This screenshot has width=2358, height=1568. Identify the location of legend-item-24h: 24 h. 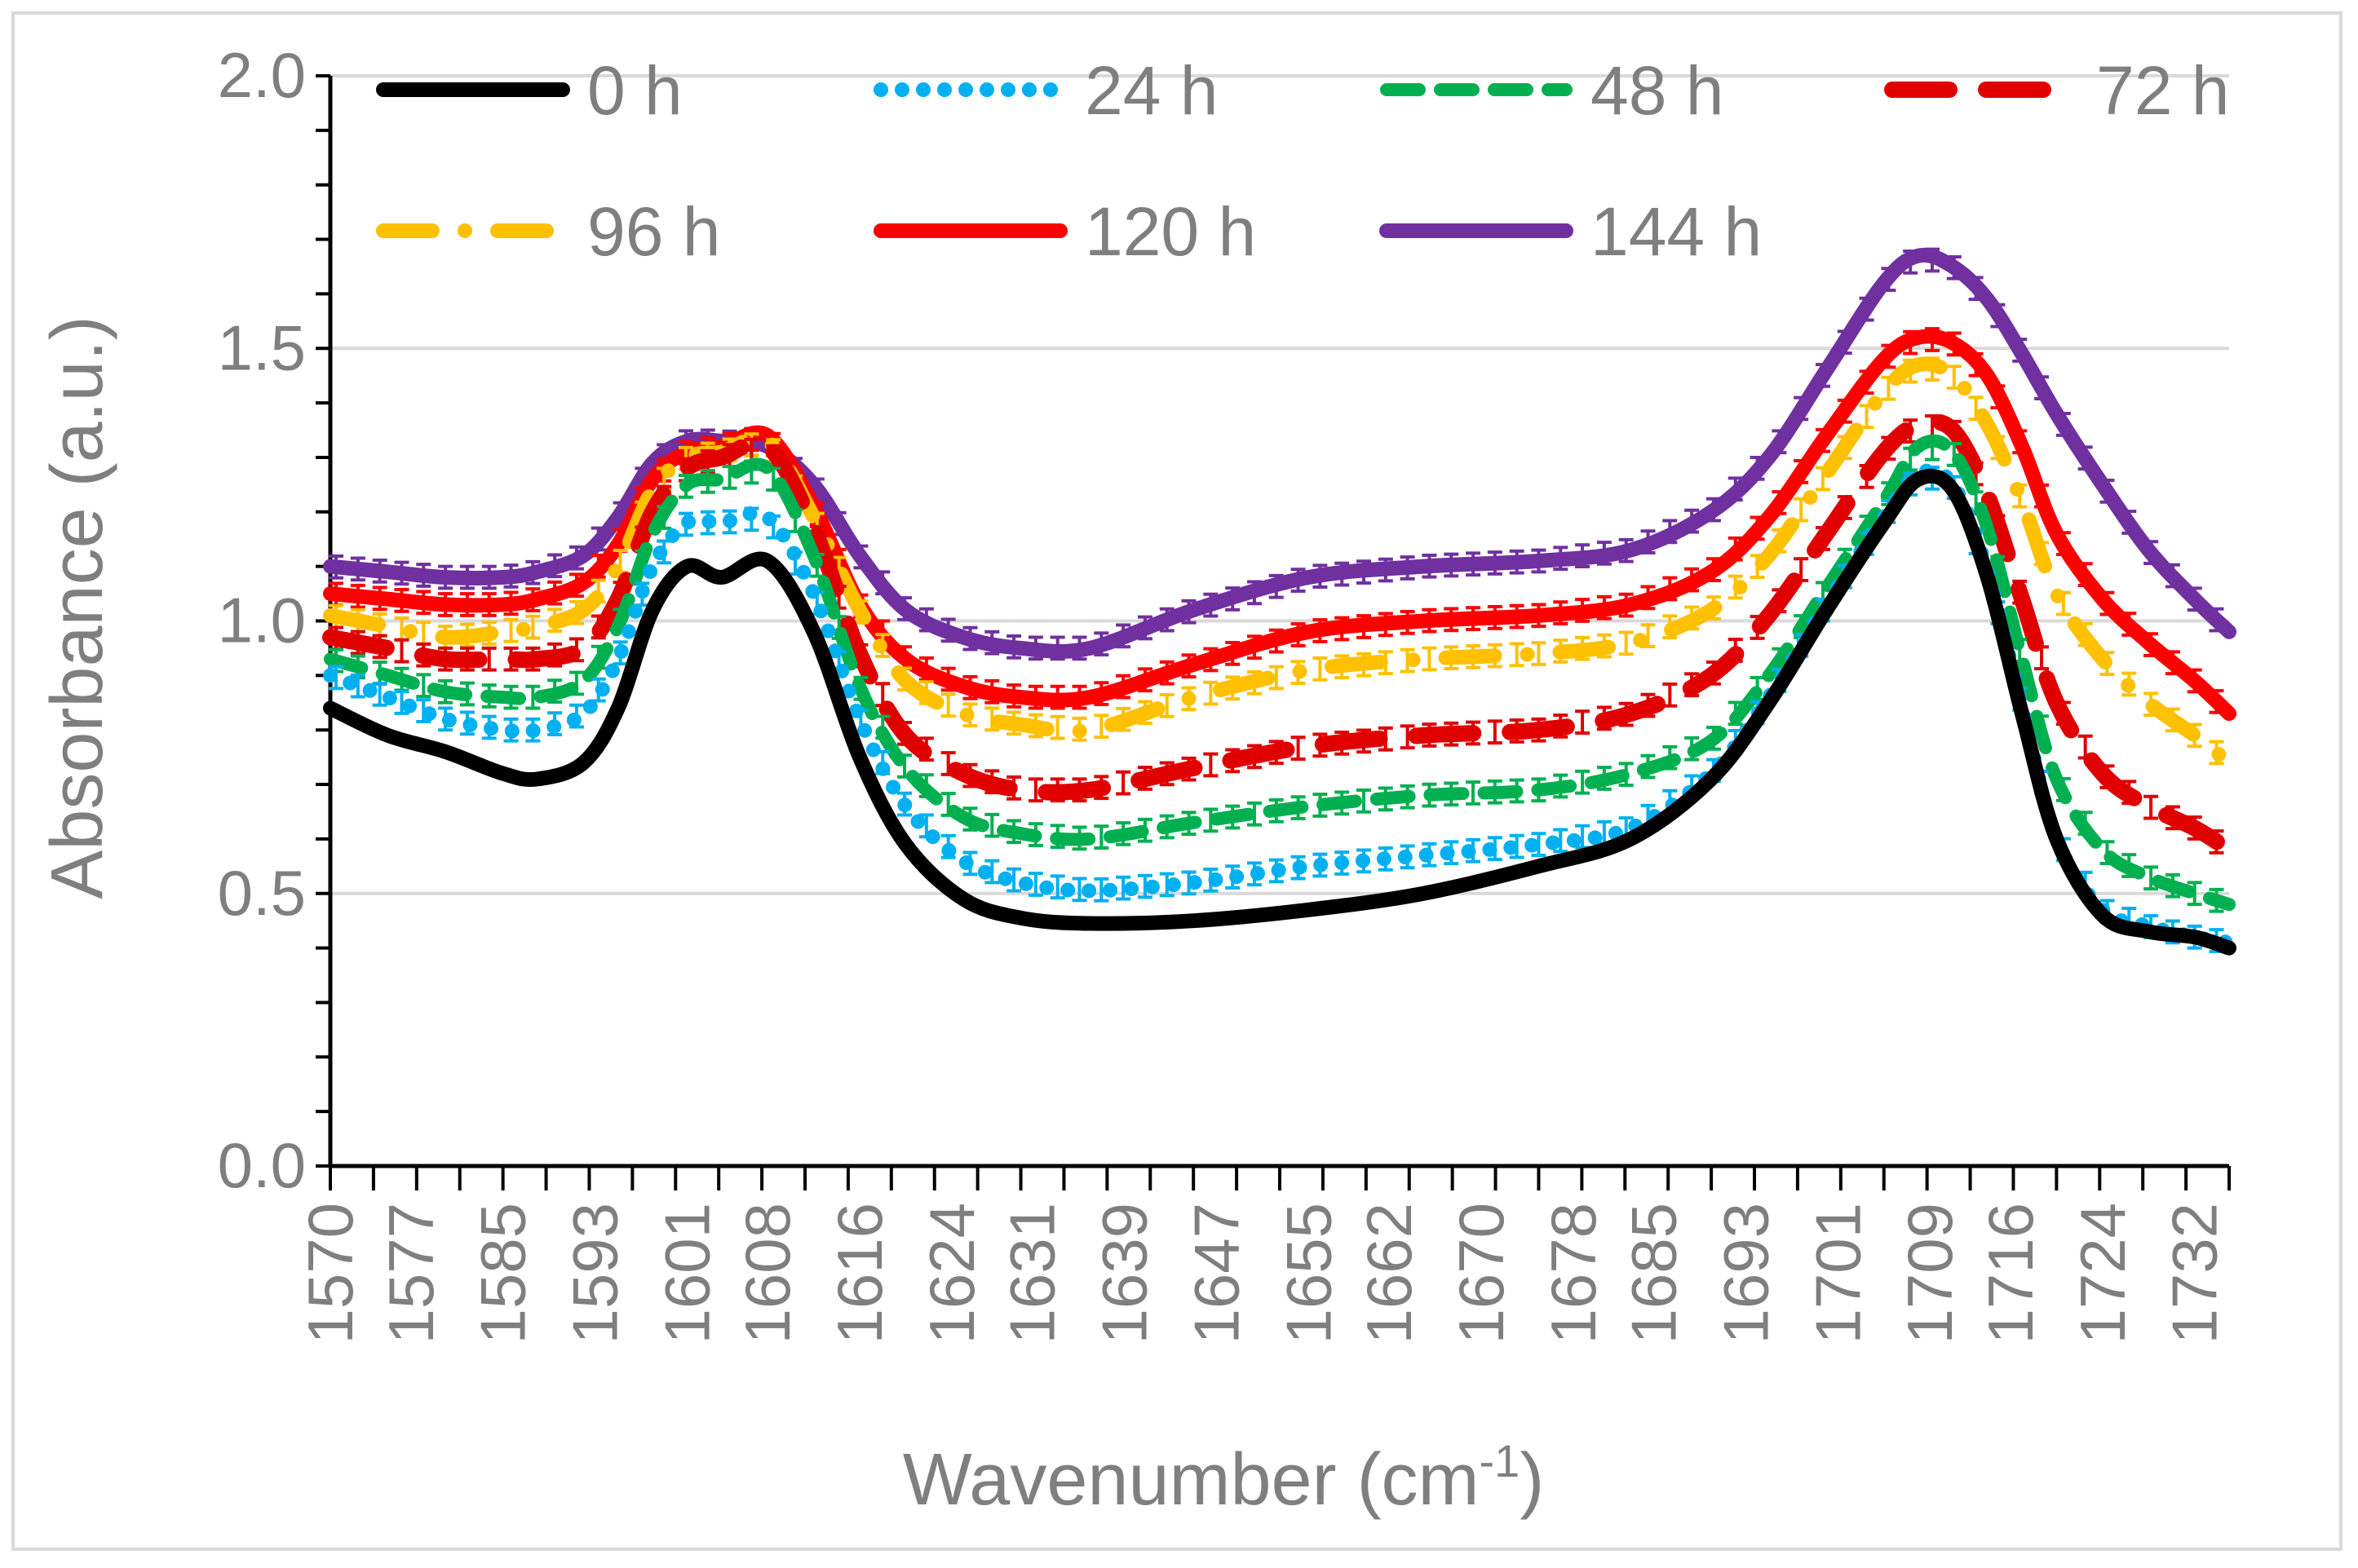
(1046, 90).